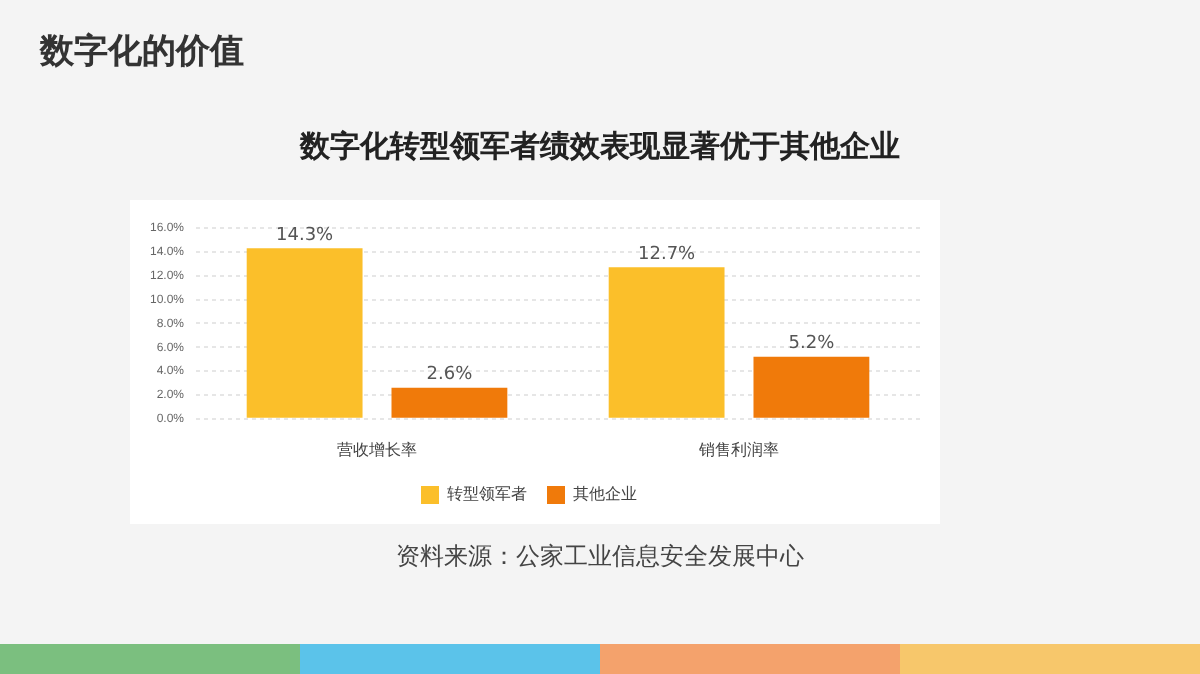 Image resolution: width=1200 pixels, height=674 pixels. I want to click on text: 资料来源：公家工业信息安全发展中心, so click(600, 557).